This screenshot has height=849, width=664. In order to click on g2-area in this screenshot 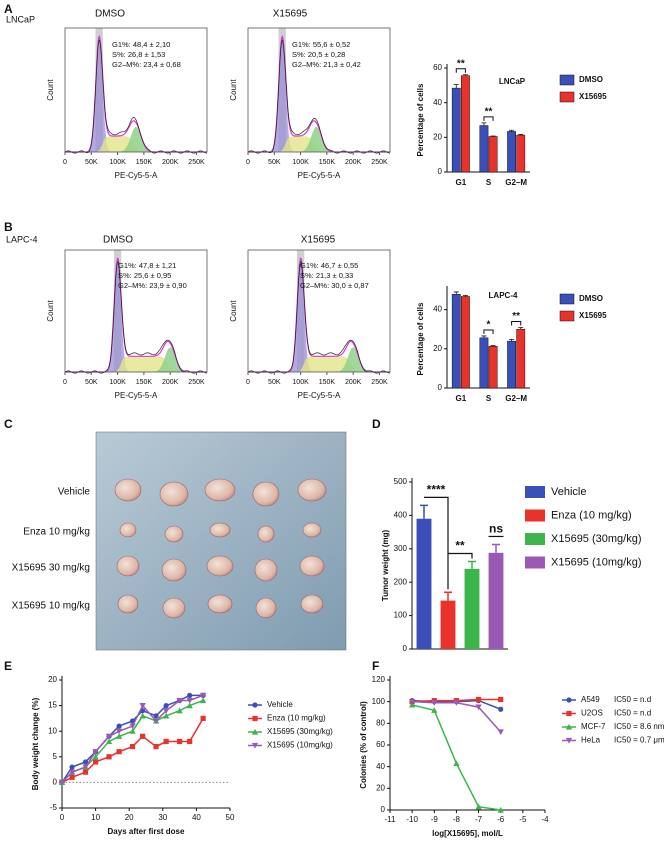, I will do `click(136, 139)`.